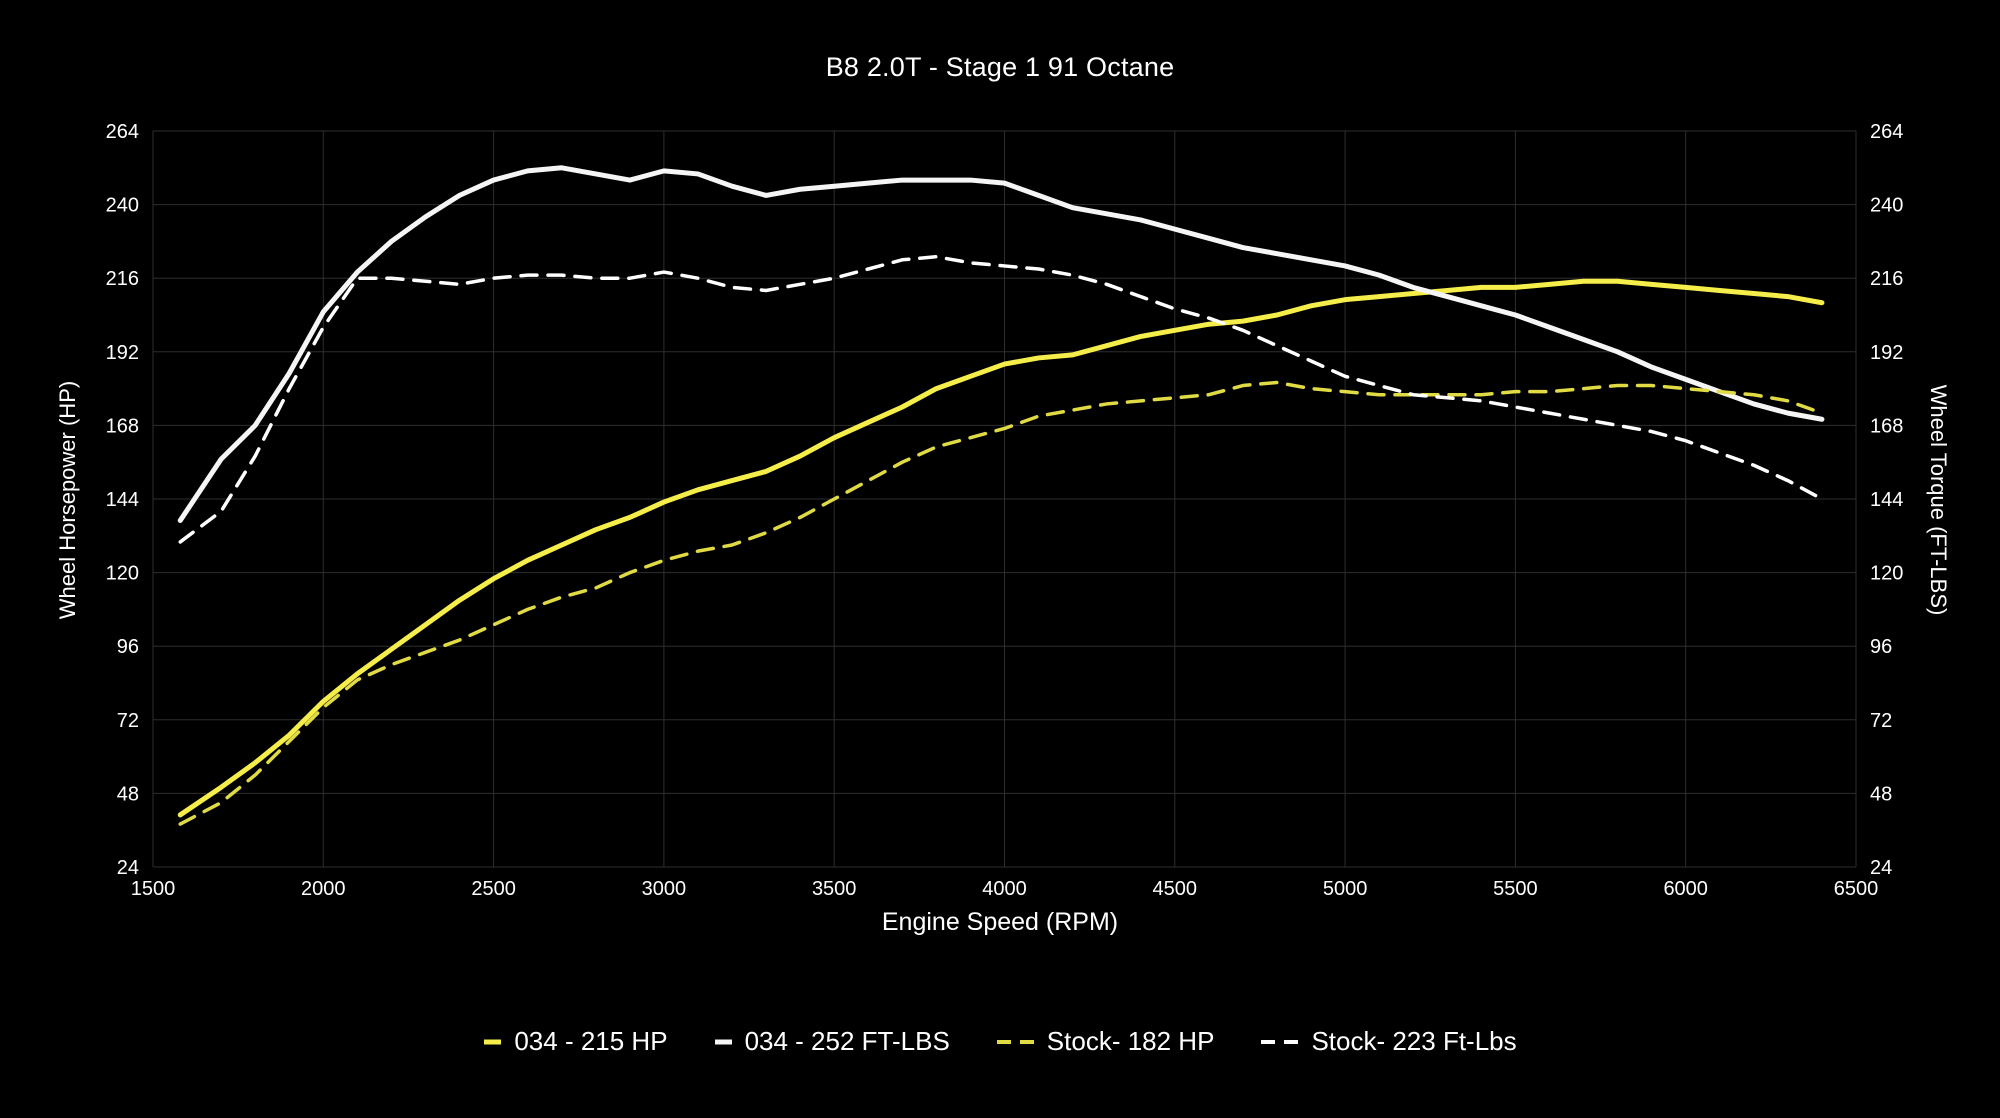 Image resolution: width=2000 pixels, height=1118 pixels. I want to click on legend-swatch-dashed-white-line-icon, so click(1280, 1041).